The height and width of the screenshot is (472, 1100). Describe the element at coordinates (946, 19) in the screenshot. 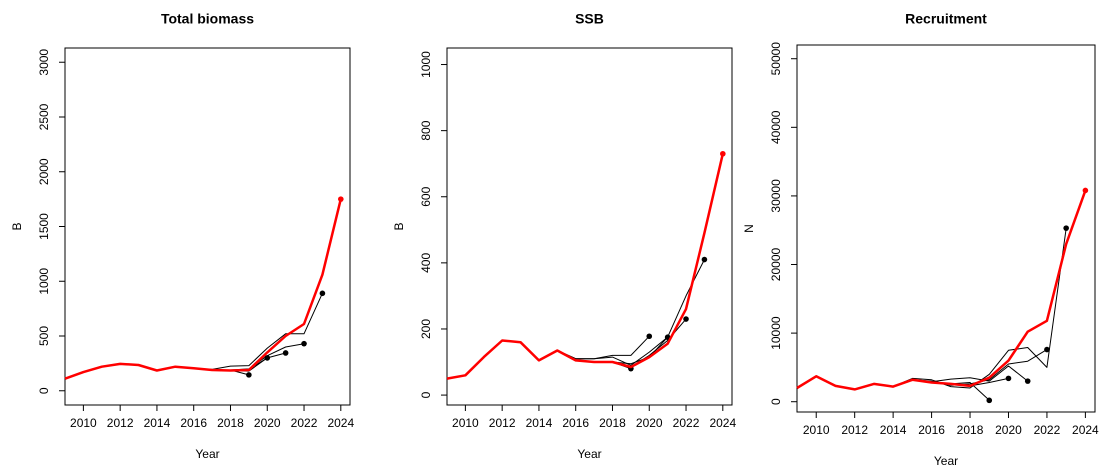

I see `chart-title: Recruitment` at that location.